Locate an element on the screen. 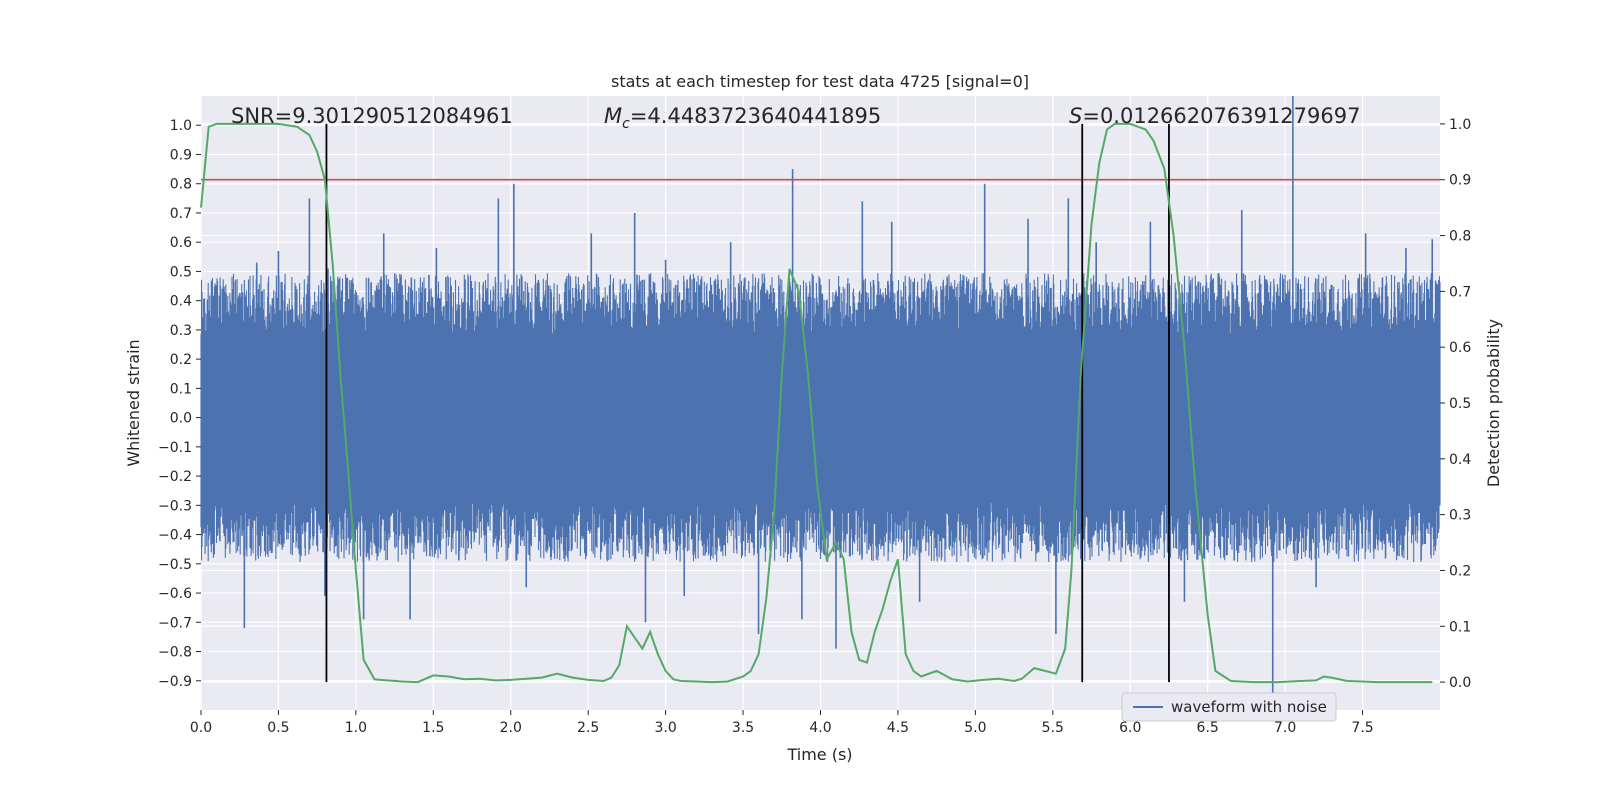 The height and width of the screenshot is (804, 1600). y-left-tick-label: −0.1 is located at coordinates (175, 448).